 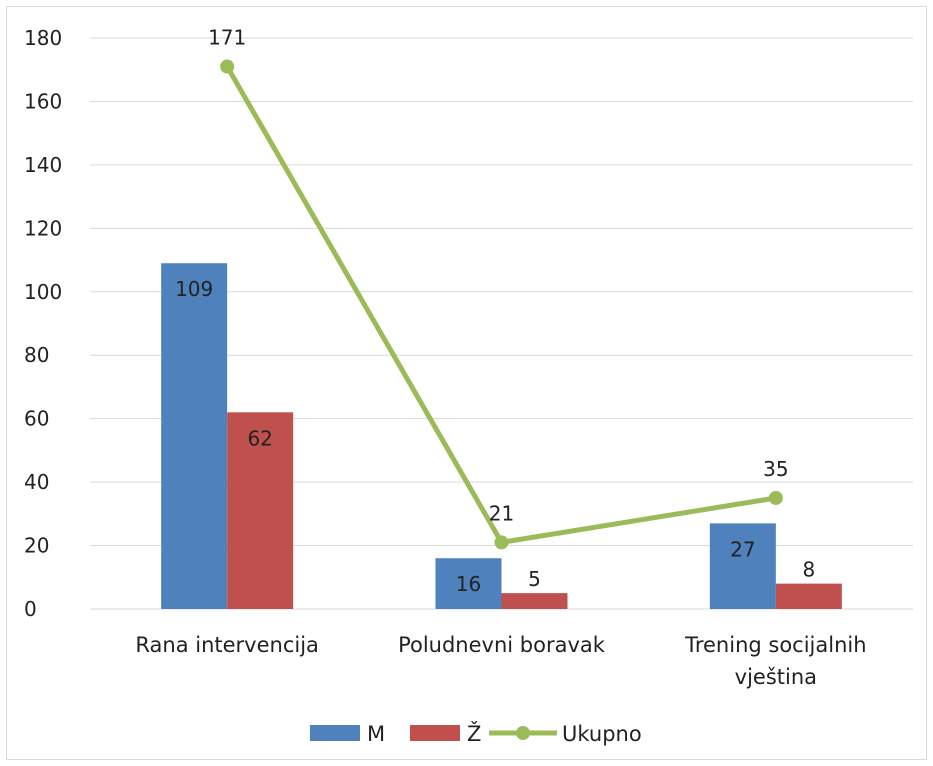 I want to click on data-label: 21, so click(x=501, y=513).